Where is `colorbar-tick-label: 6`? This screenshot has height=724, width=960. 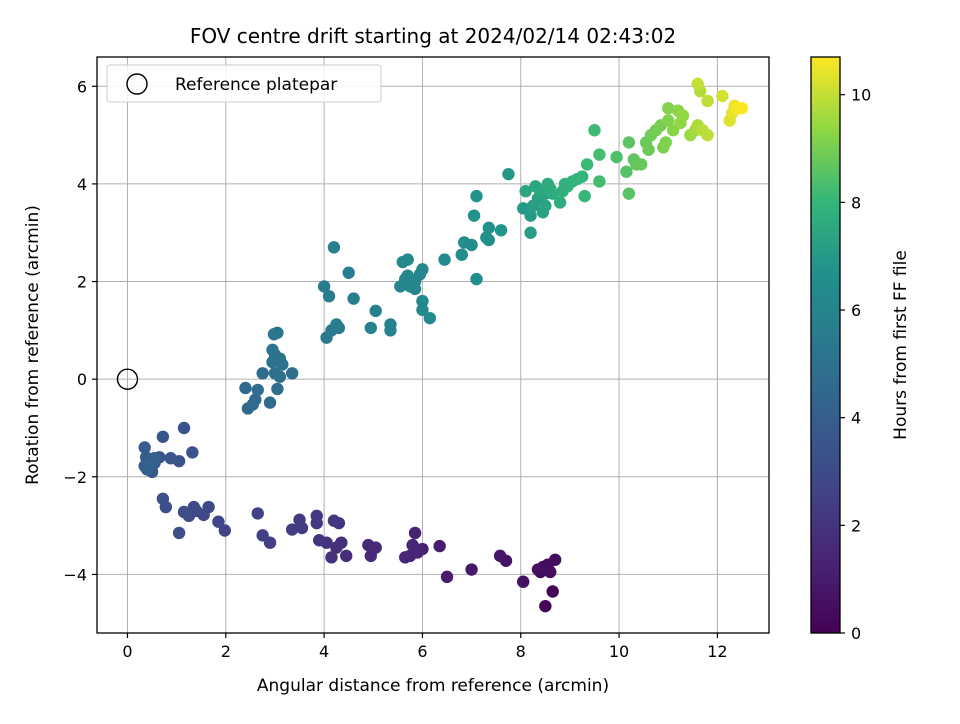 colorbar-tick-label: 6 is located at coordinates (856, 310).